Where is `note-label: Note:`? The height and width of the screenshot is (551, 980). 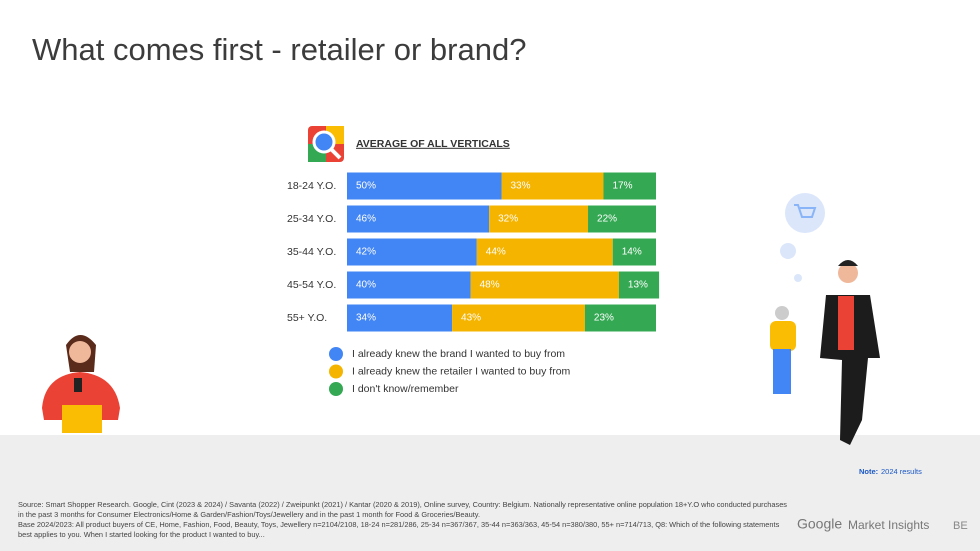 note-label: Note: is located at coordinates (868, 471).